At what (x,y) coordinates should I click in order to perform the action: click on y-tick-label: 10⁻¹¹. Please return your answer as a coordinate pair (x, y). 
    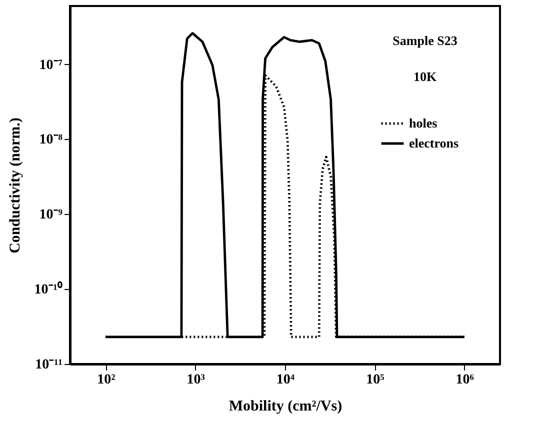
    Looking at the image, I should click on (48, 365).